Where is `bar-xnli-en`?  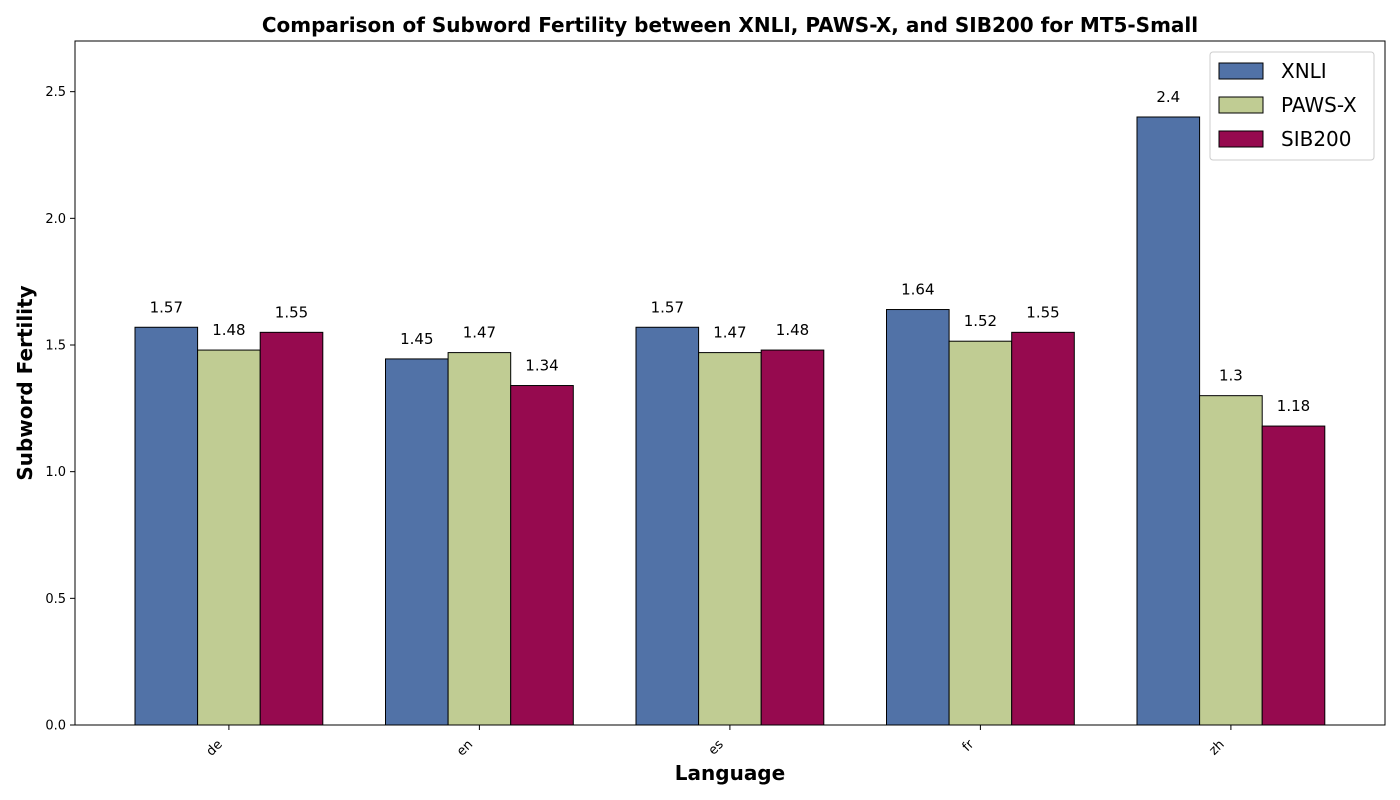
bar-xnli-en is located at coordinates (417, 542).